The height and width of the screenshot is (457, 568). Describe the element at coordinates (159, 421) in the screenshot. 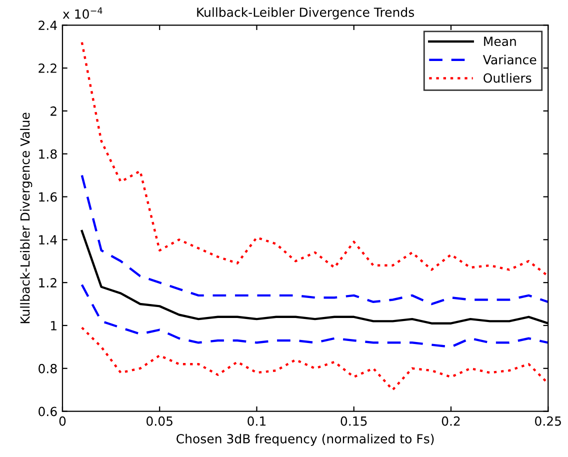

I see `x-tick-label: 0.05` at that location.